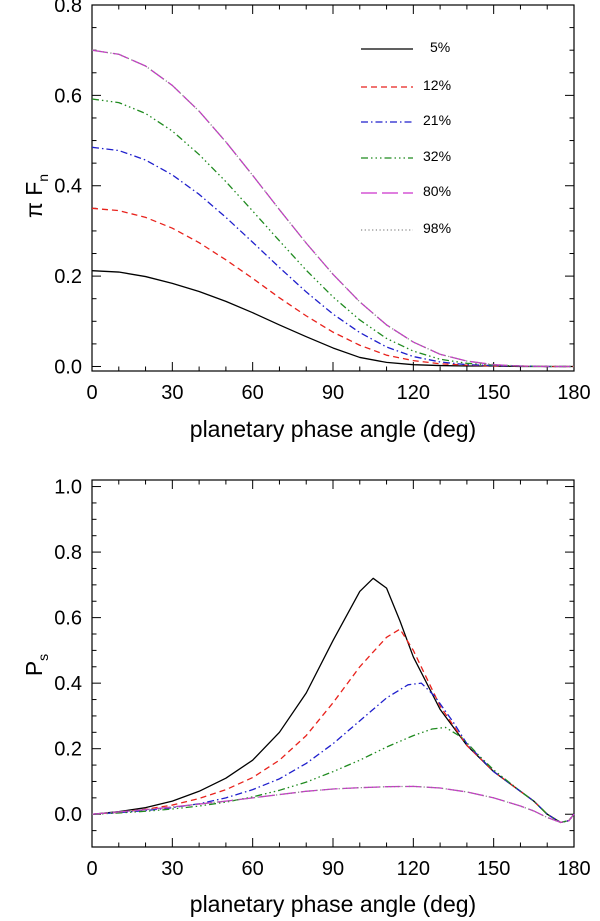 The width and height of the screenshot is (600, 921). Describe the element at coordinates (68, 488) in the screenshot. I see `polarization-y-tick-label: 1.0` at that location.